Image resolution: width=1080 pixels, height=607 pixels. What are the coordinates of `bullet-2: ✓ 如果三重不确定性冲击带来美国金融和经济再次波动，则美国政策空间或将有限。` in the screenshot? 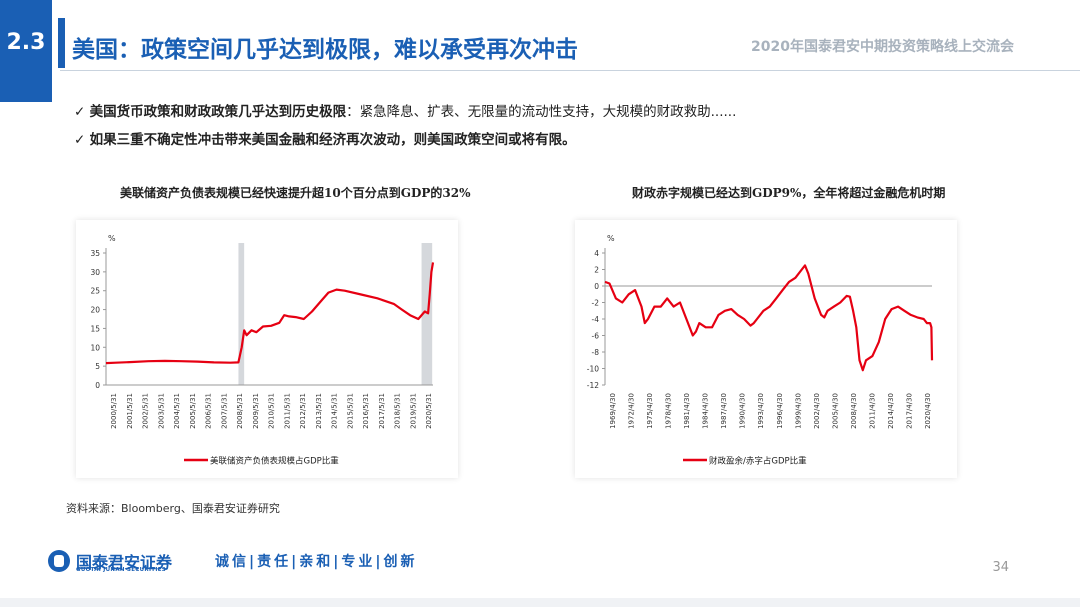 It's located at (325, 138).